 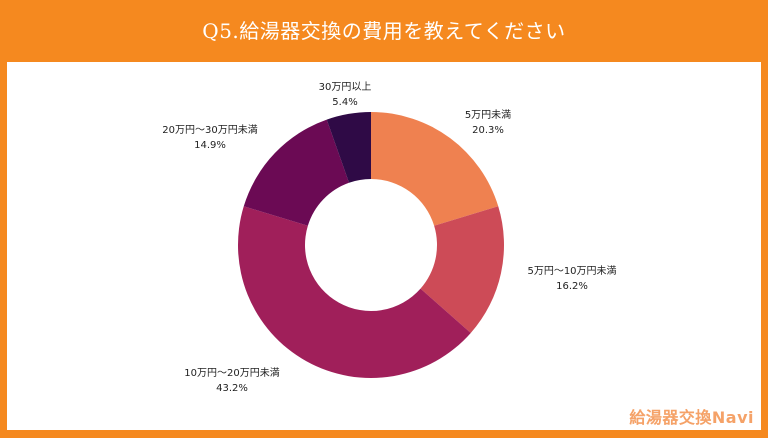 I want to click on slice-value-label-4: 14.9%, so click(x=210, y=145).